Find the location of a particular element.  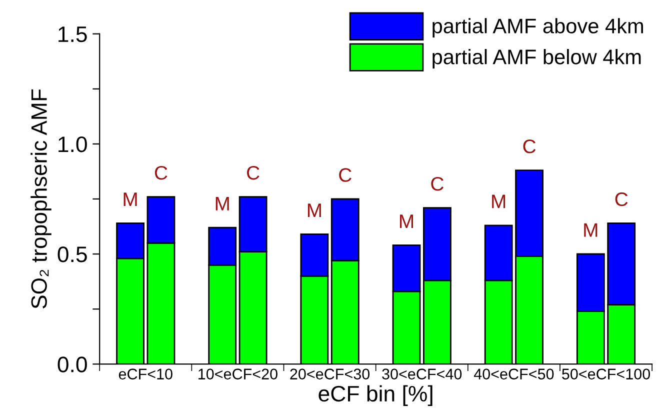

x-tick-label: 50<eCF<100 is located at coordinates (606, 374).